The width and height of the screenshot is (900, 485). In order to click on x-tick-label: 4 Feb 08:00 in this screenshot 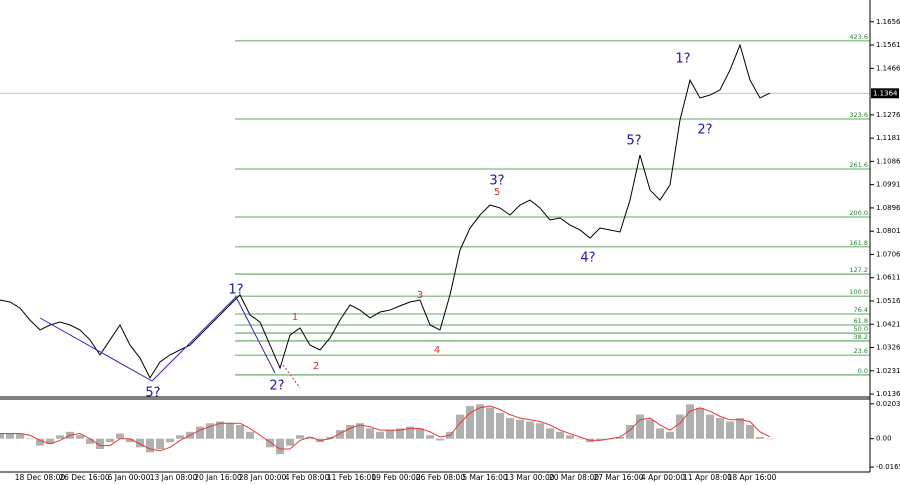, I will do `click(307, 477)`.